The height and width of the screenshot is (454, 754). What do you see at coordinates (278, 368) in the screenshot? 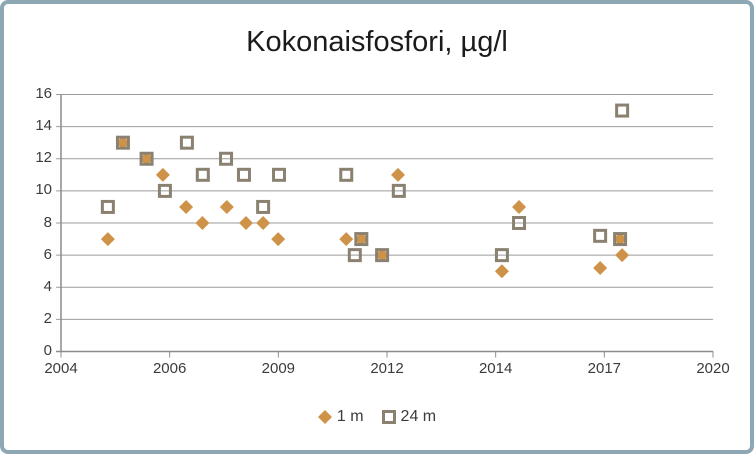
I see `x-axis-tick-label: 2009` at bounding box center [278, 368].